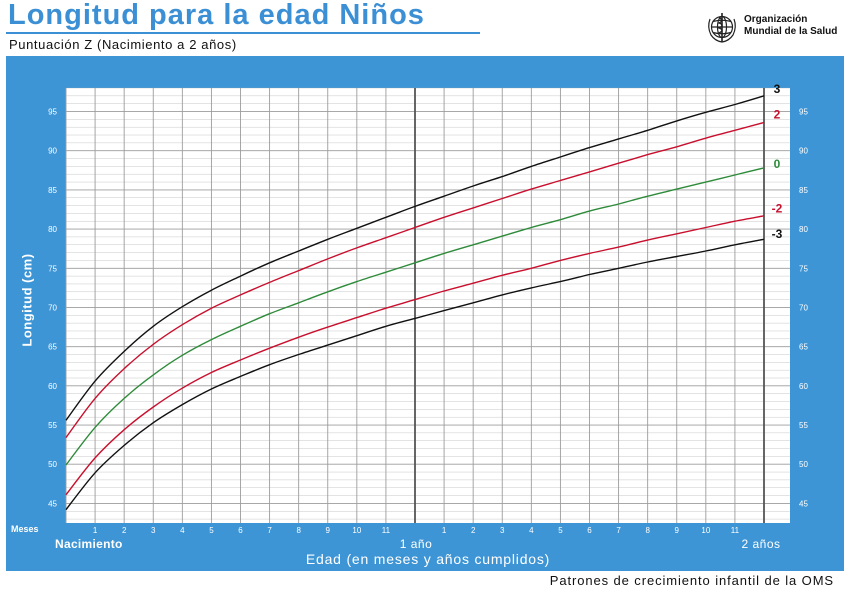 The width and height of the screenshot is (850, 594). I want to click on series-label-z0: 0, so click(777, 164).